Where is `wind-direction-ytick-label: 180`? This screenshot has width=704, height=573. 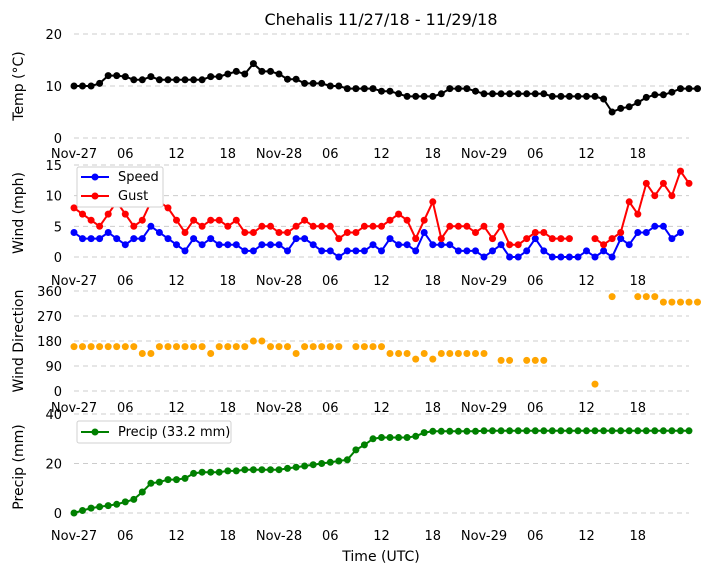 wind-direction-ytick-label: 180 is located at coordinates (49, 342).